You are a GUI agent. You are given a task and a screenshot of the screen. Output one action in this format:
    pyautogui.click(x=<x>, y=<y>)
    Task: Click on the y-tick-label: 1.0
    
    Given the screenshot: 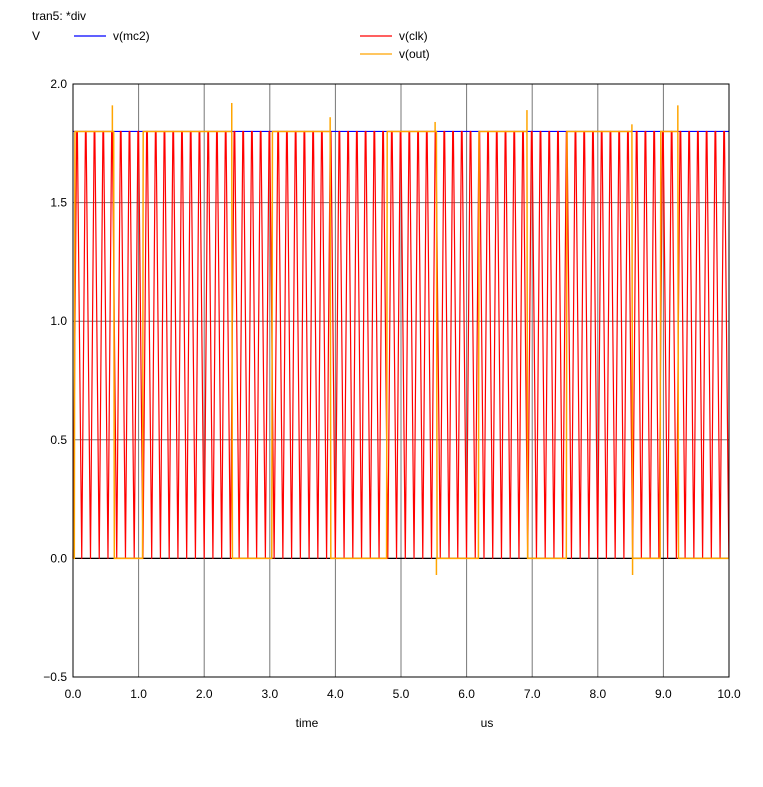 What is the action you would take?
    pyautogui.click(x=58, y=321)
    